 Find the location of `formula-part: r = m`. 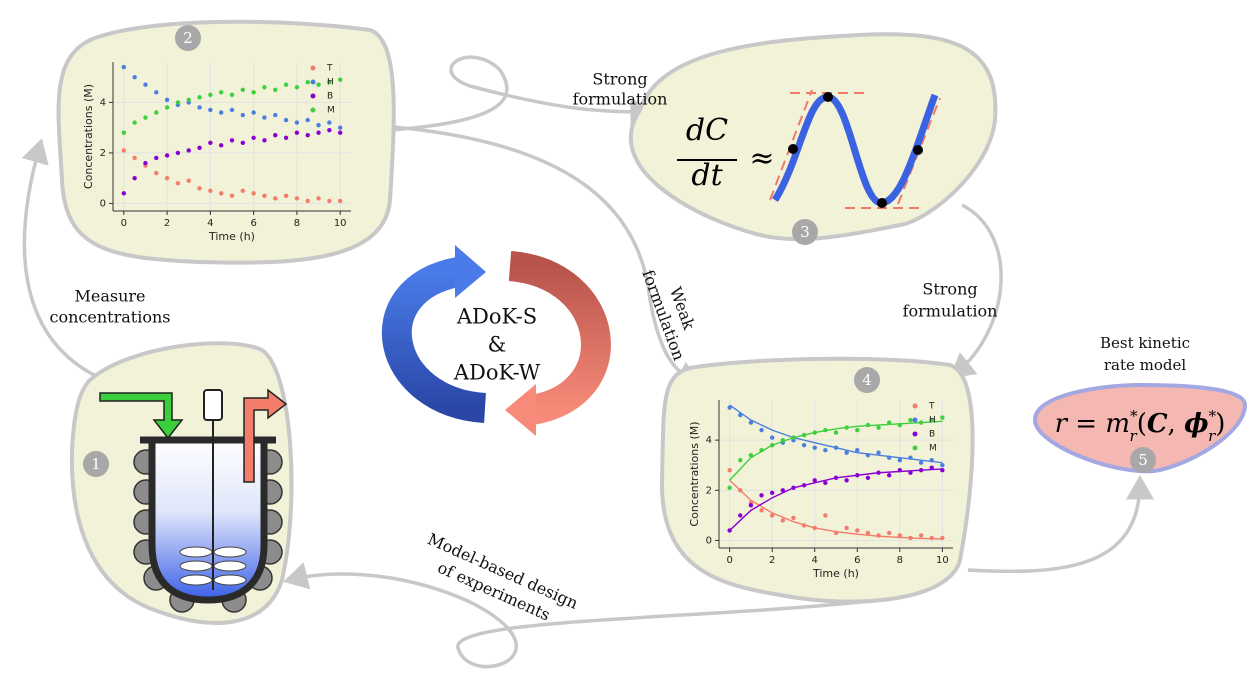

formula-part: r = m is located at coordinates (1092, 424).